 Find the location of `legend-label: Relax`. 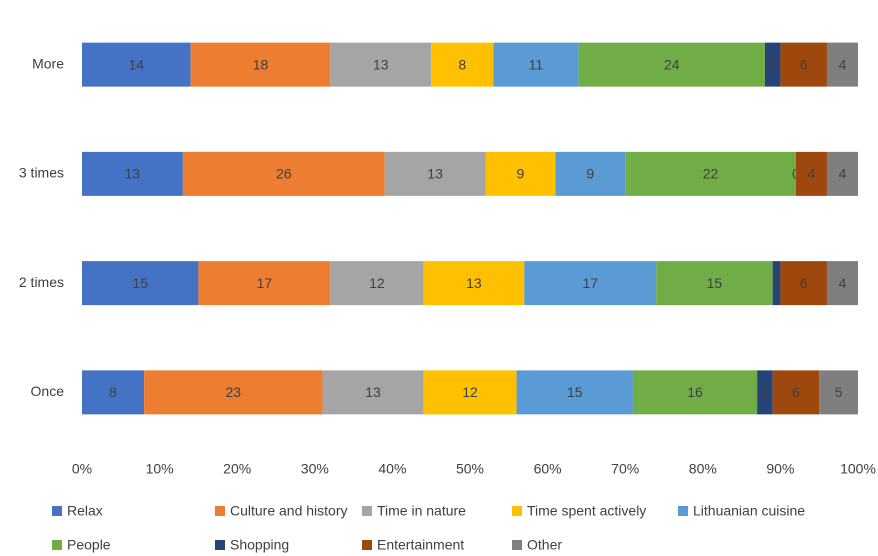

legend-label: Relax is located at coordinates (85, 511).